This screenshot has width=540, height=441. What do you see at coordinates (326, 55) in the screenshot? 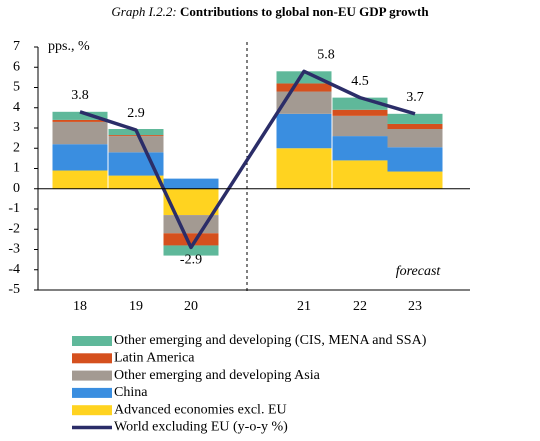
I see `data-label: 5.8` at bounding box center [326, 55].